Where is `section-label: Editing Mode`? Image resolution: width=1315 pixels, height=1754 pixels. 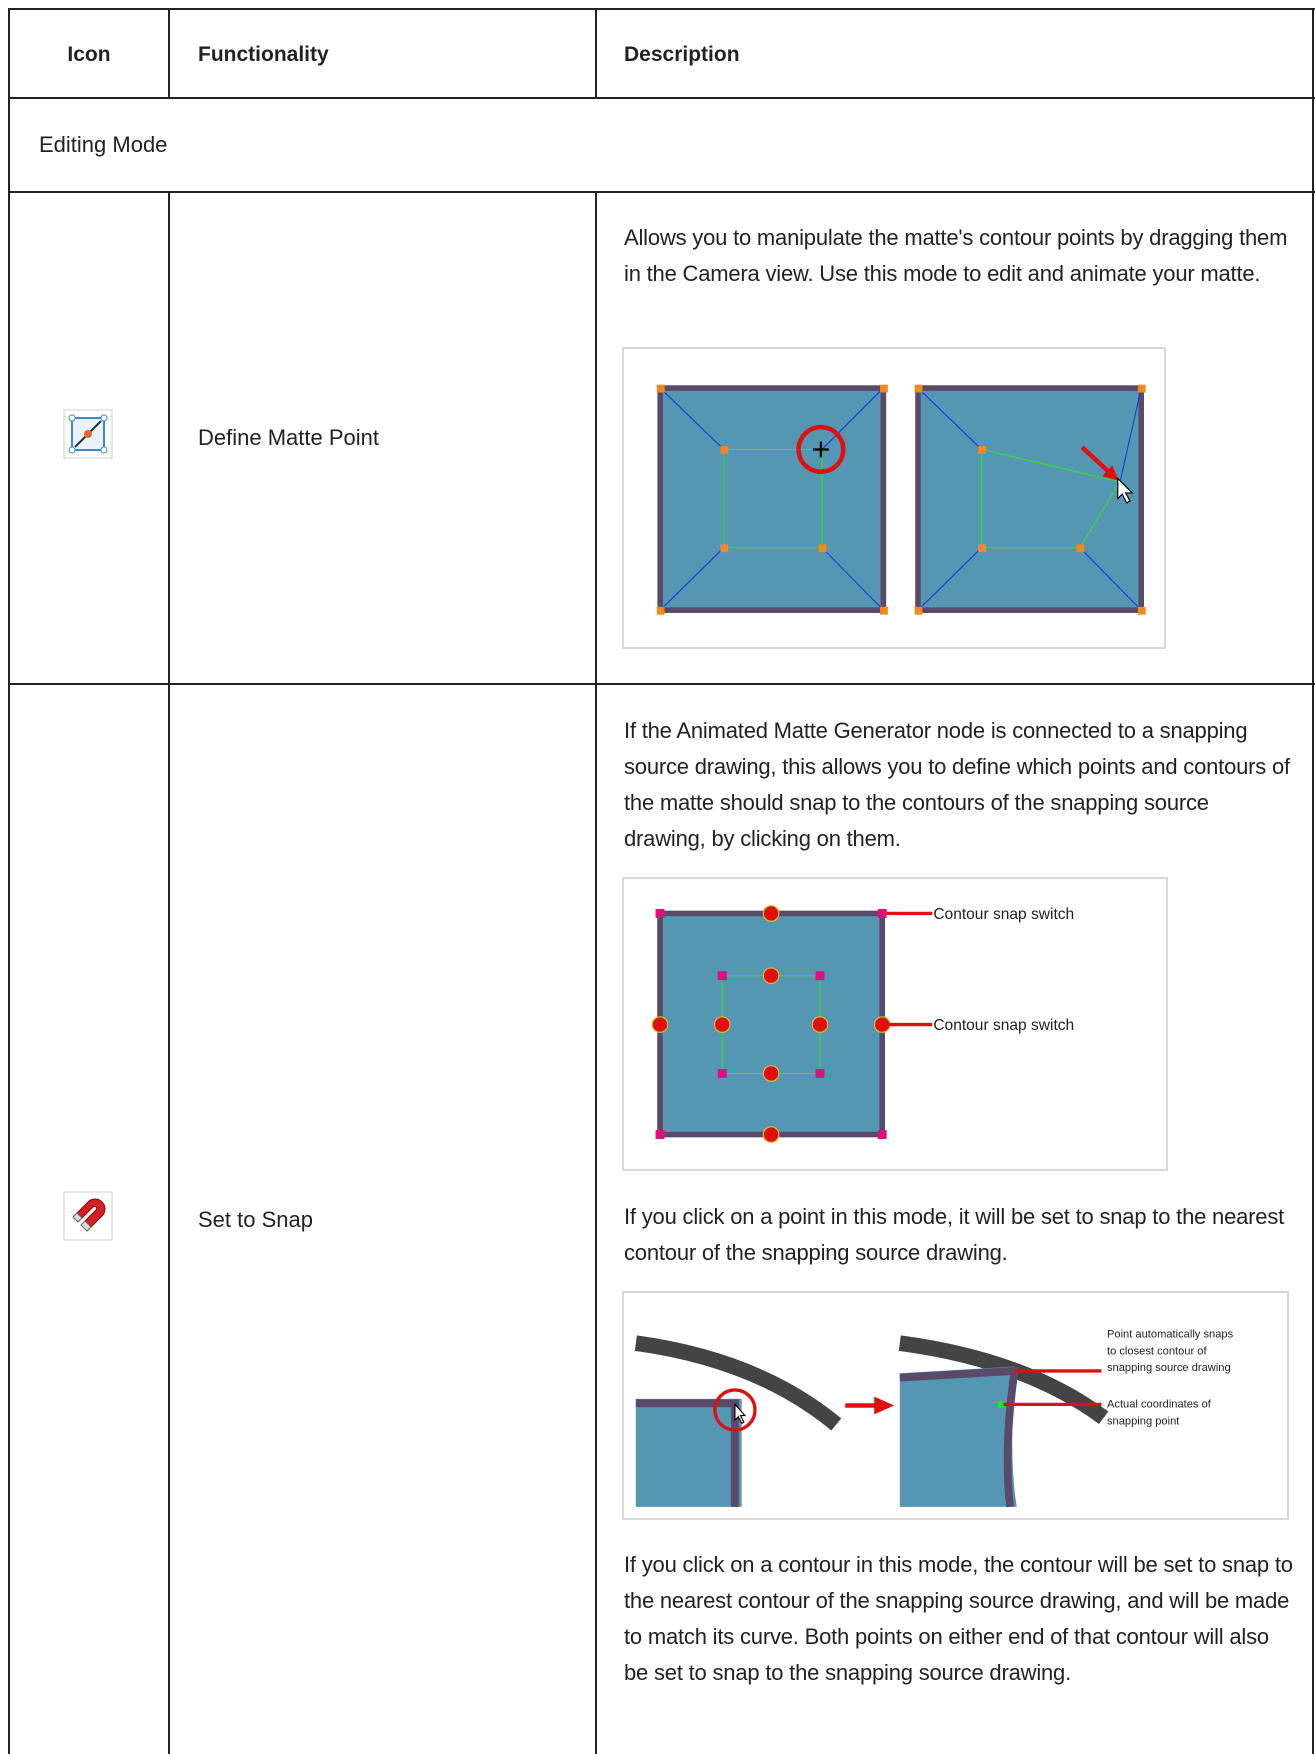
section-label: Editing Mode is located at coordinates (103, 144).